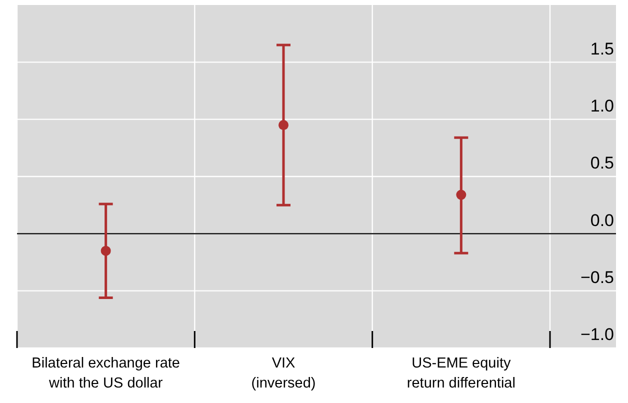 Image resolution: width=628 pixels, height=403 pixels. I want to click on x-tick-label: US-EME equity return differential, so click(461, 373).